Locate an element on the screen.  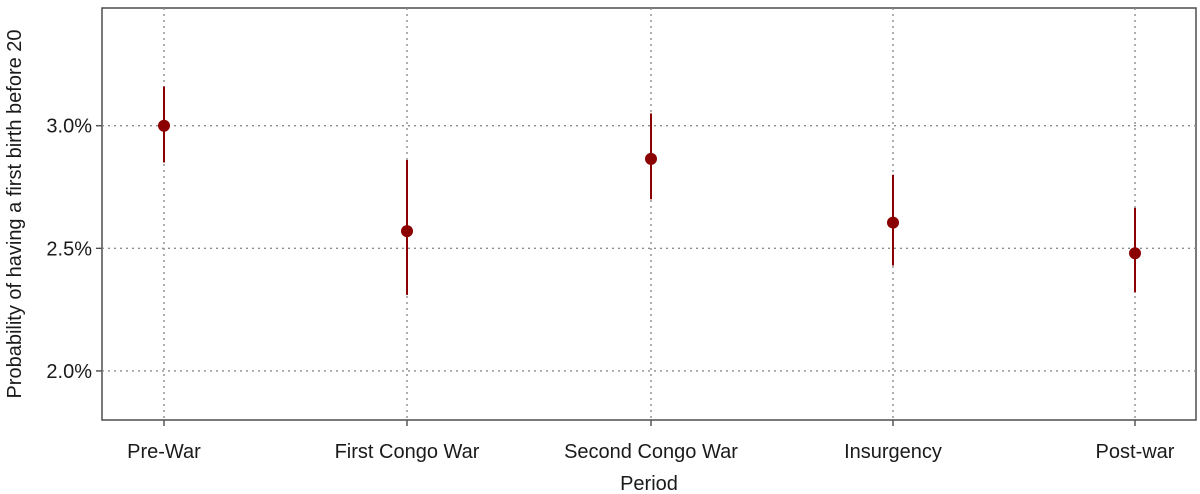
x-tick-label: Pre-War is located at coordinates (164, 452).